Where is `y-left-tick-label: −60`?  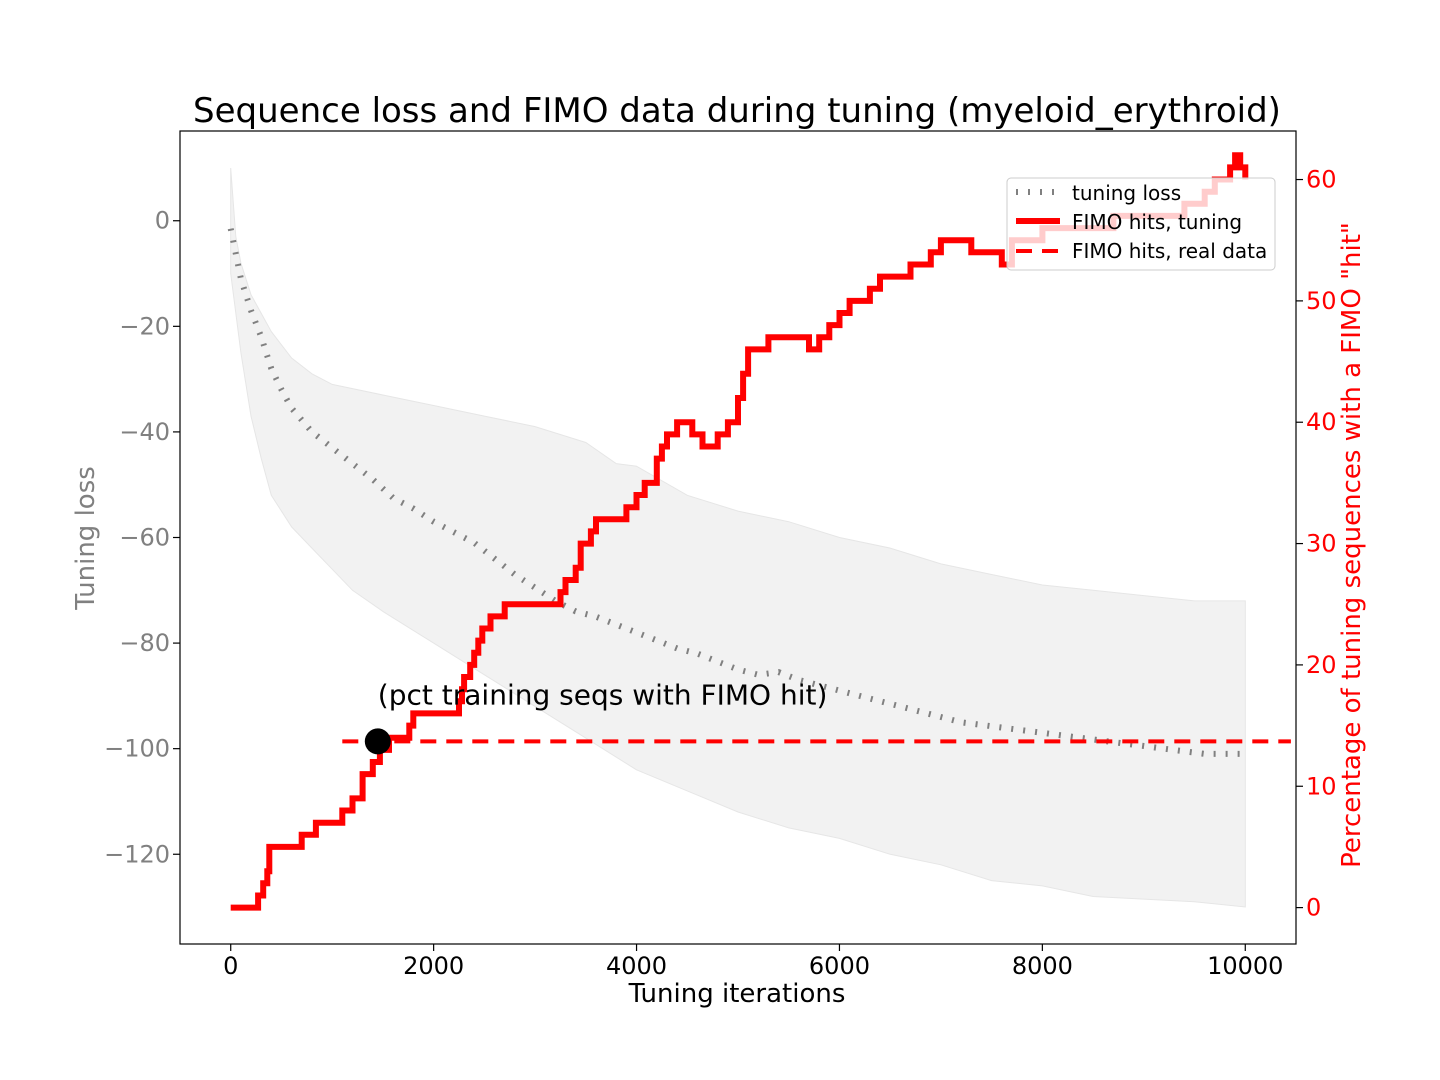
y-left-tick-label: −60 is located at coordinates (144, 538).